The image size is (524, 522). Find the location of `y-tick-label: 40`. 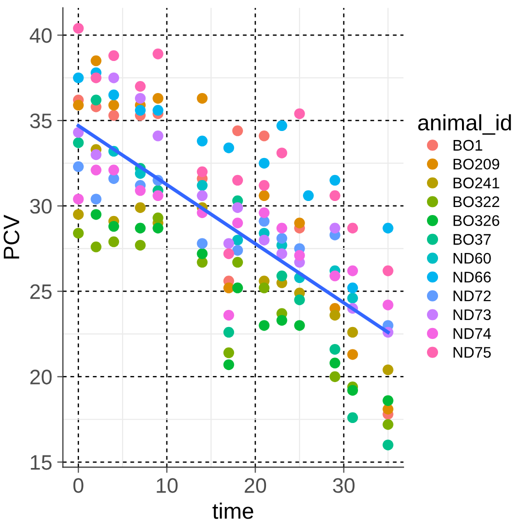

y-tick-label: 40 is located at coordinates (41, 35).